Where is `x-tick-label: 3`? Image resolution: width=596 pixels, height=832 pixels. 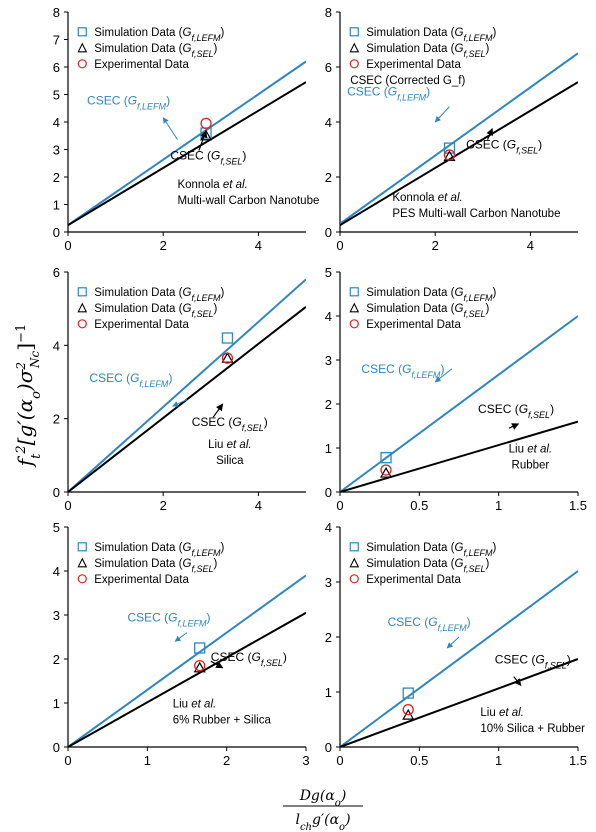
x-tick-label: 3 is located at coordinates (305, 760).